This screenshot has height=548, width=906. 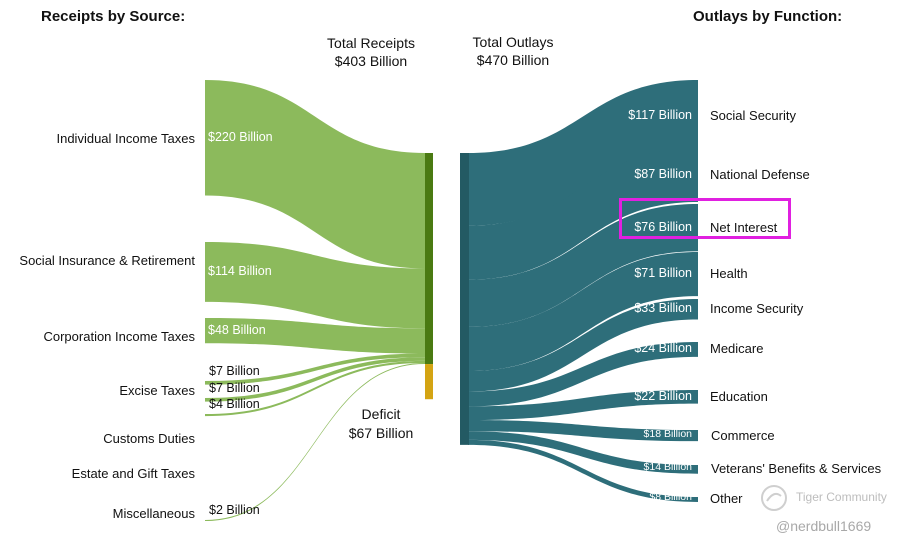 I want to click on outlay-flow-veterans-benefits-services, so click(x=583, y=452).